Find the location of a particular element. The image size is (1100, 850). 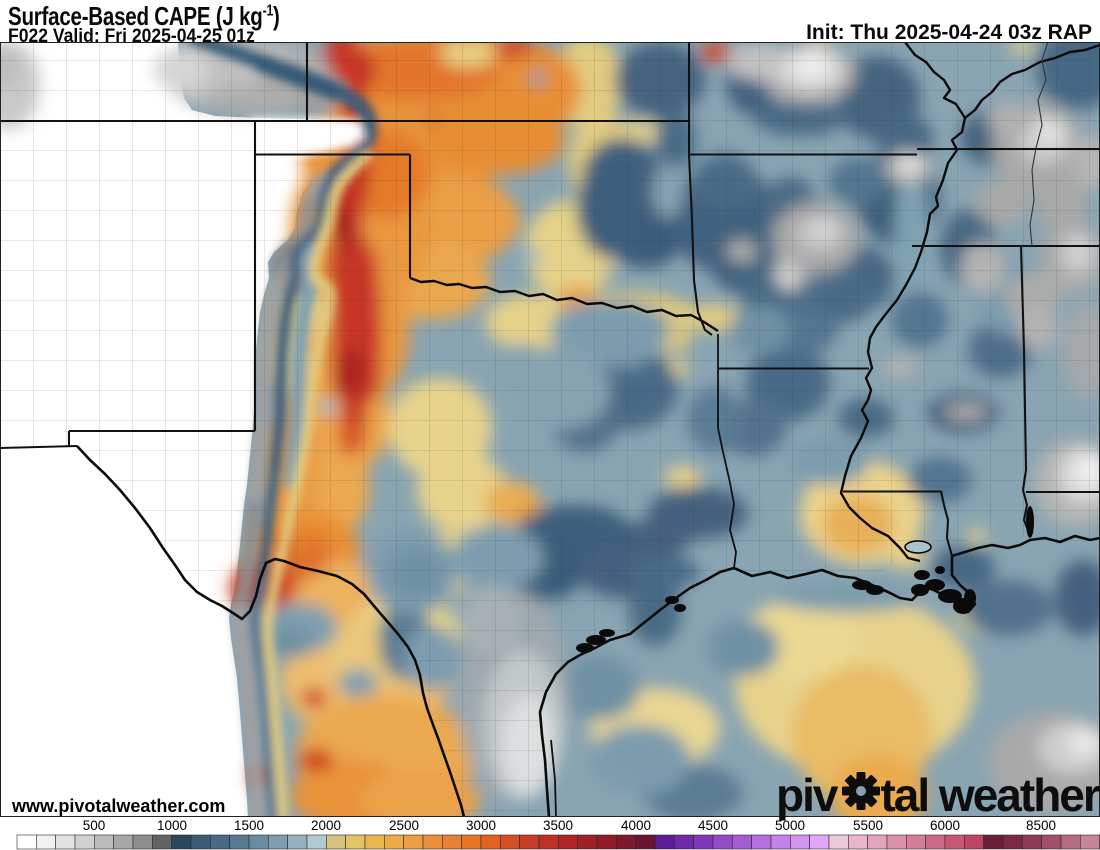

svg-text: 2000 is located at coordinates (326, 825).